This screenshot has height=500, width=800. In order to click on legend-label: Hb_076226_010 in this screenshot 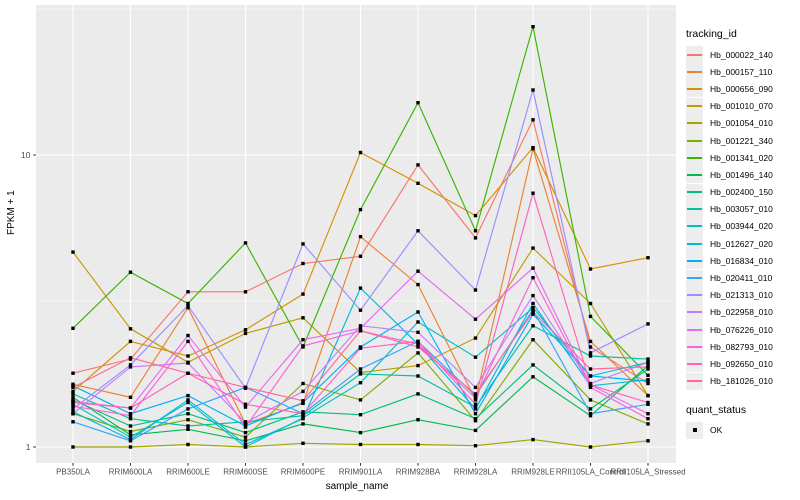, I will do `click(741, 329)`.